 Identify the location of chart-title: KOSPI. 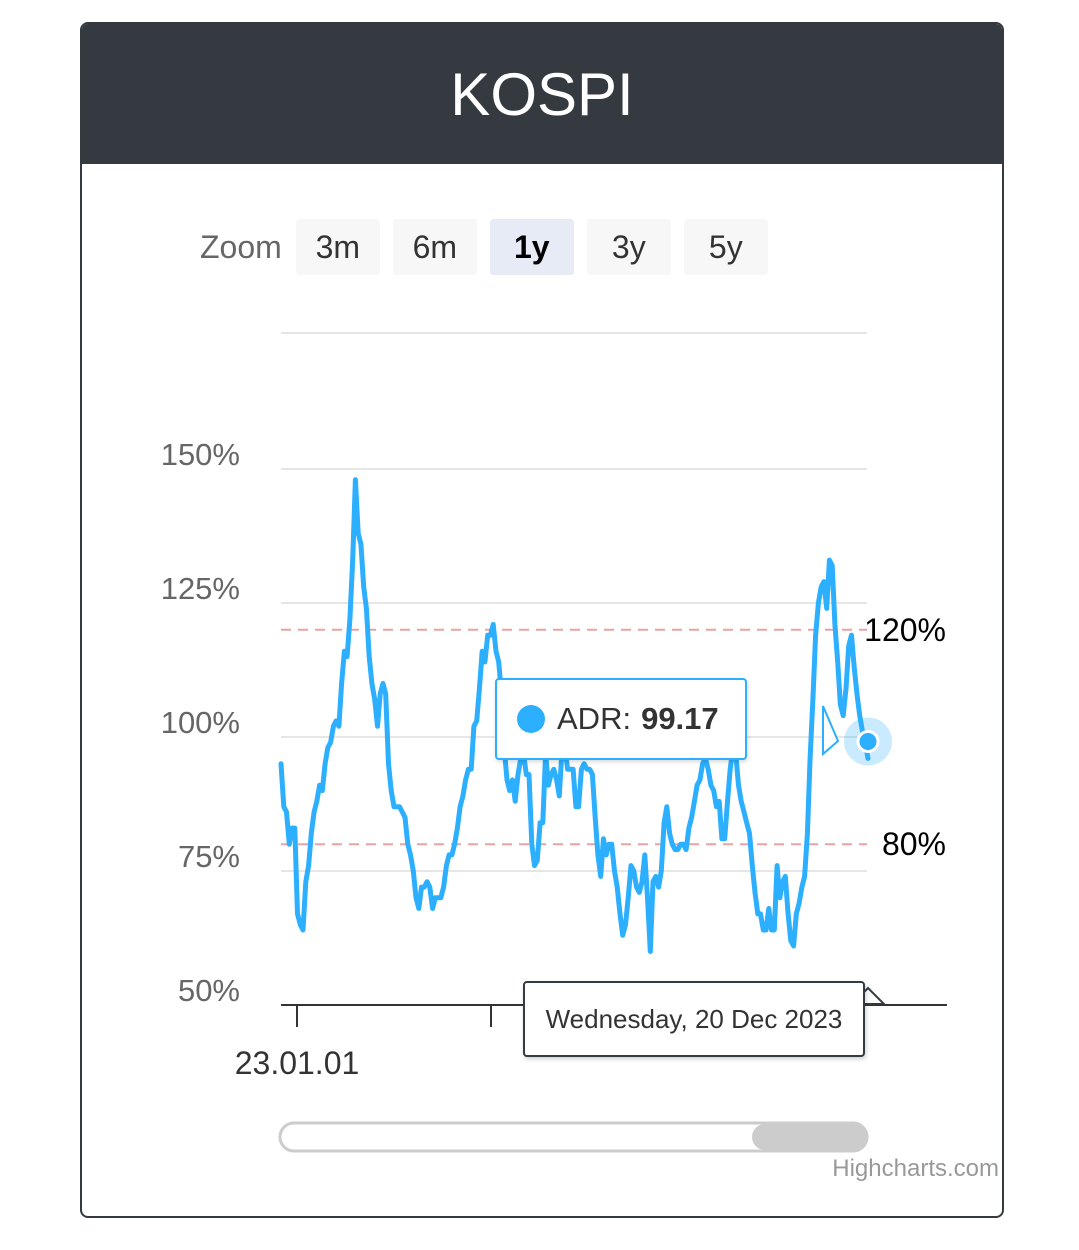
(542, 94).